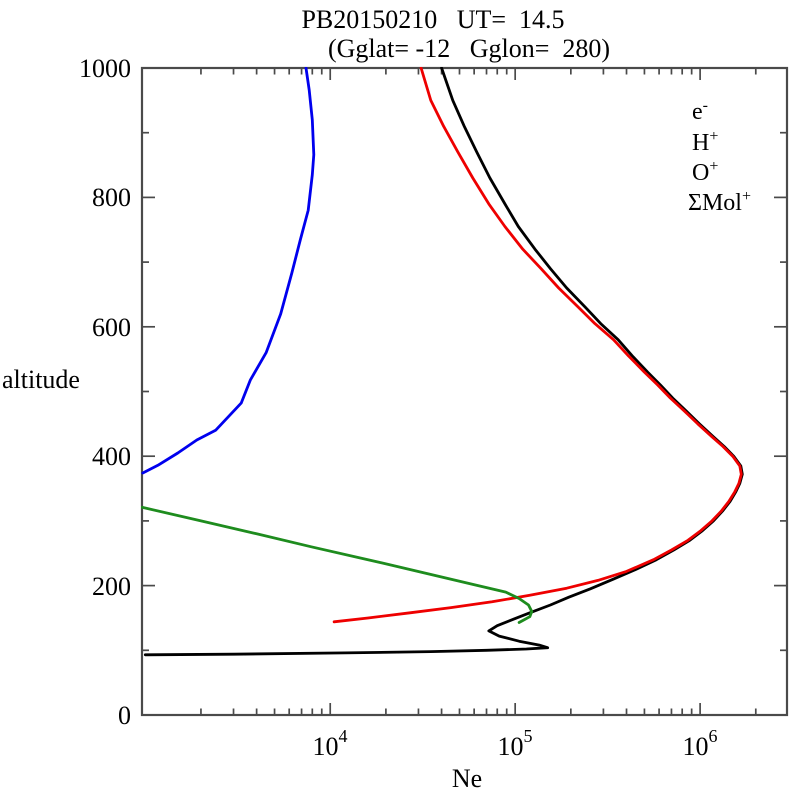 The image size is (792, 796). What do you see at coordinates (700, 743) in the screenshot?
I see `x-tick-label-1e6: 10⁶` at bounding box center [700, 743].